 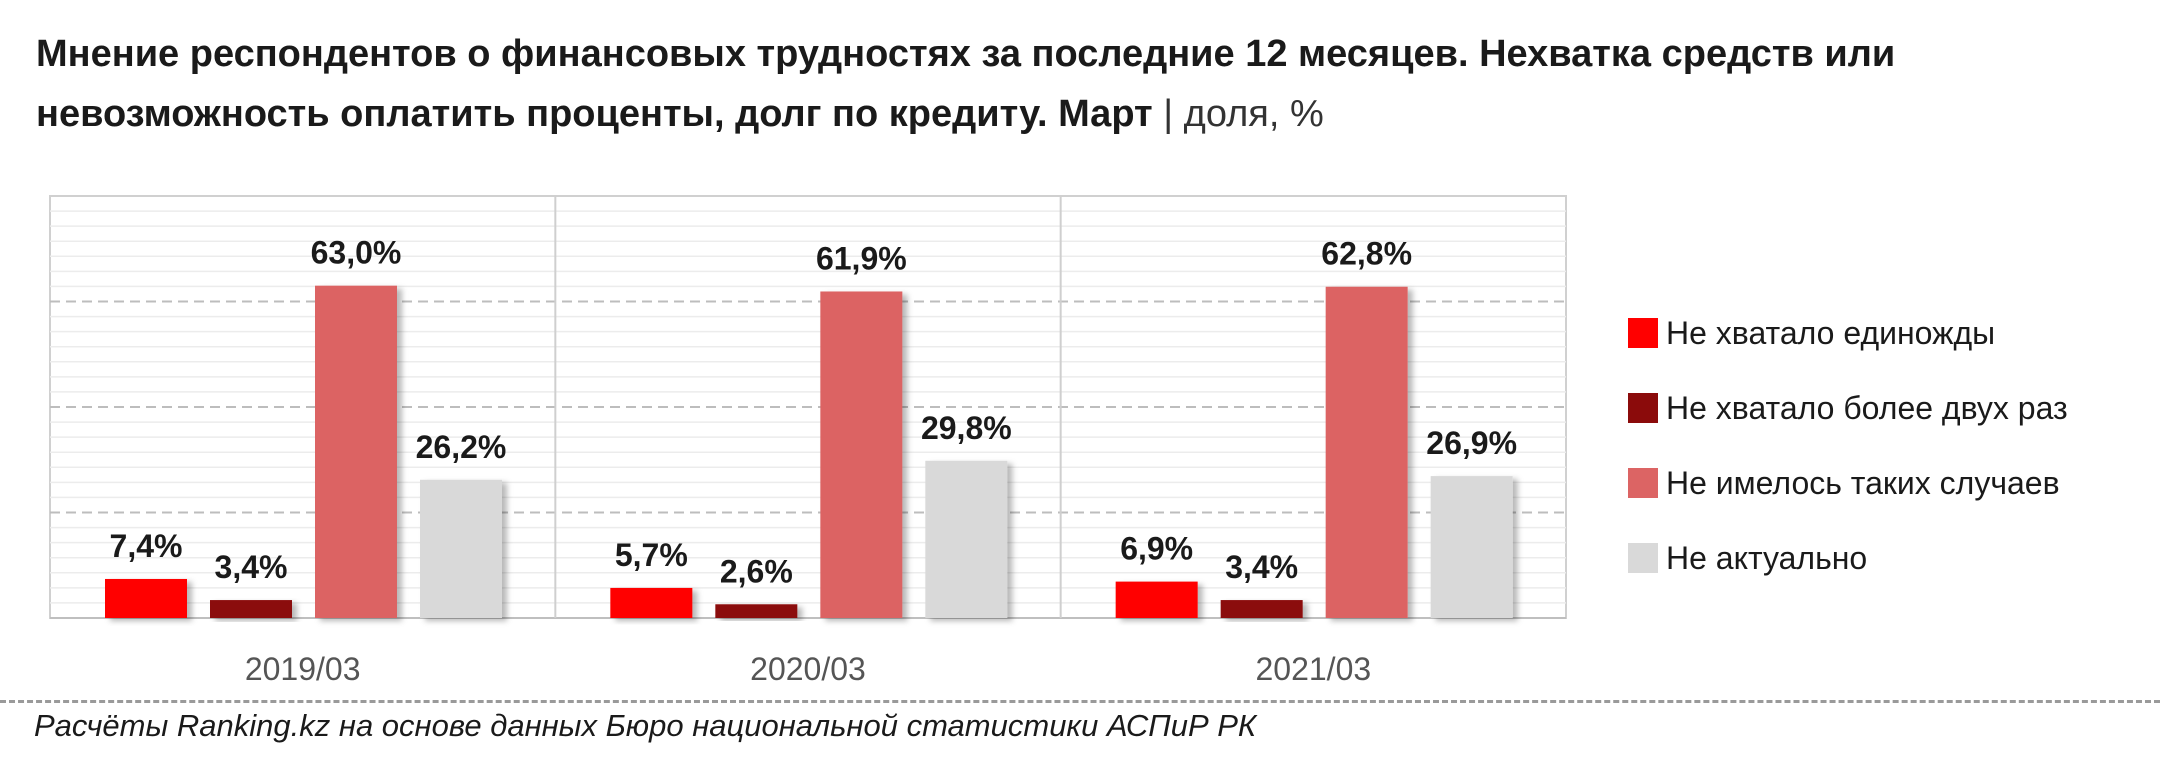 What do you see at coordinates (1471, 443) in the screenshot?
I see `data-label: 26,9%` at bounding box center [1471, 443].